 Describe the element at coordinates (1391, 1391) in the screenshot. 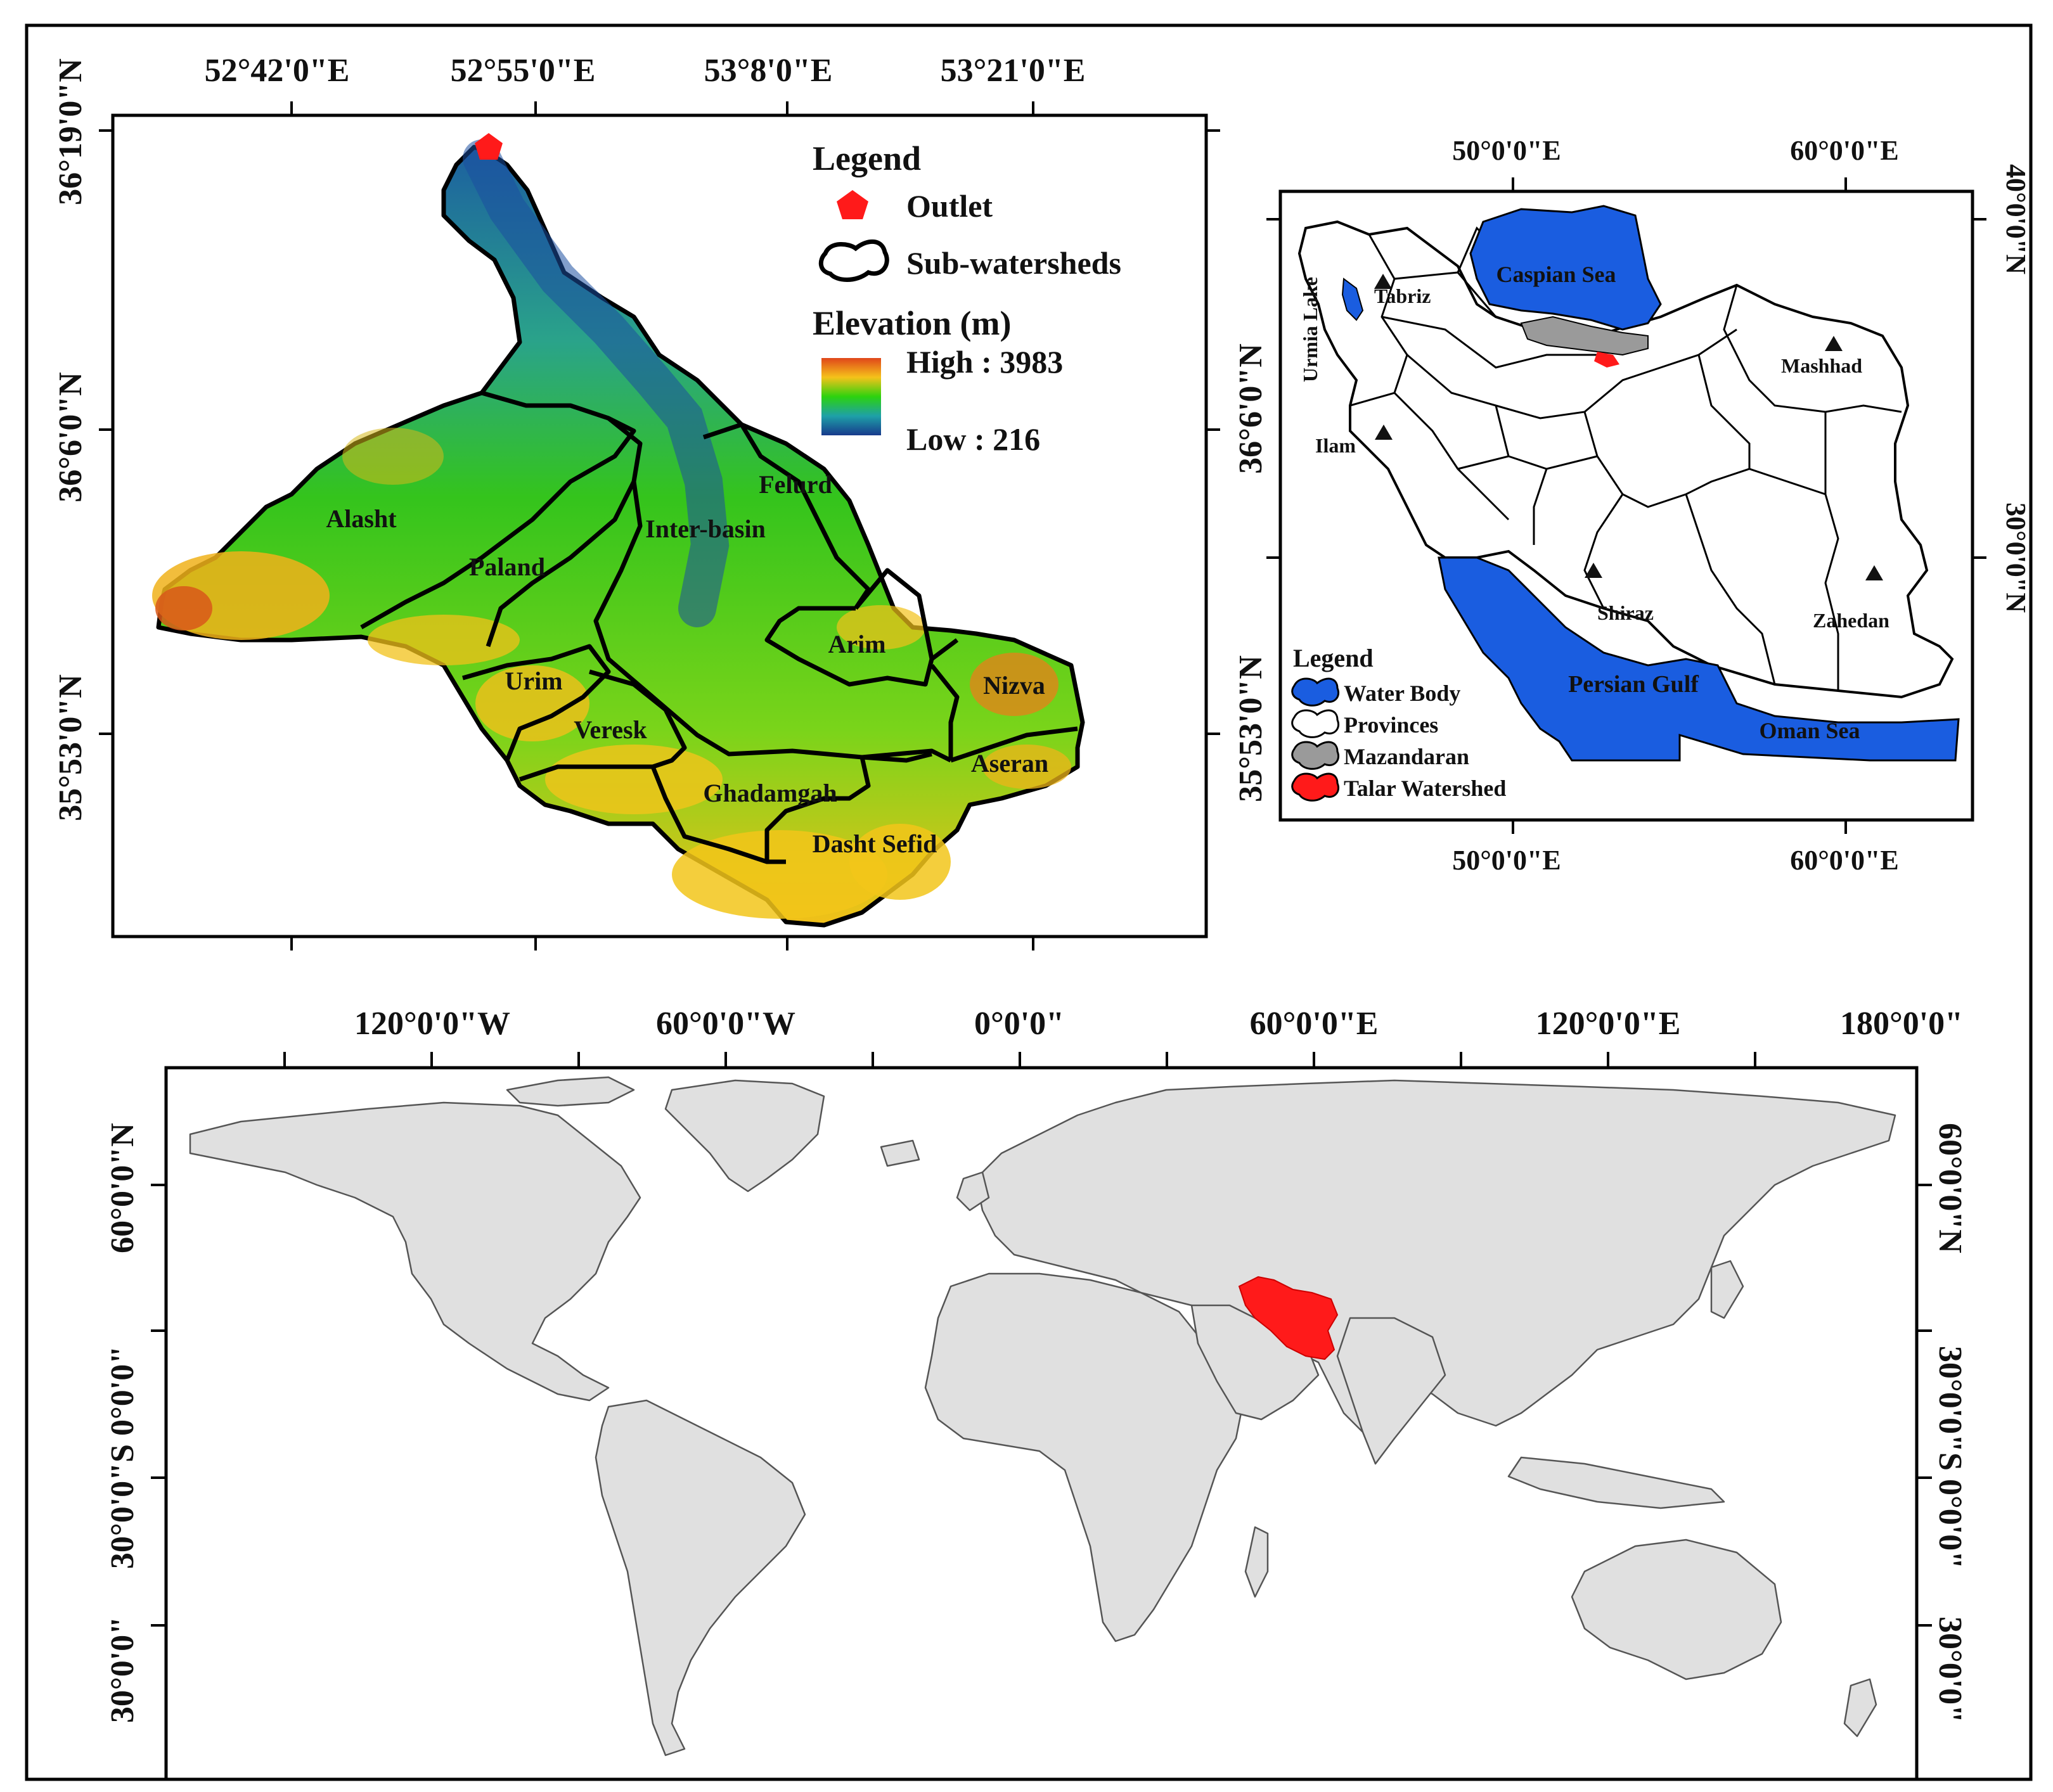

I see `india` at that location.